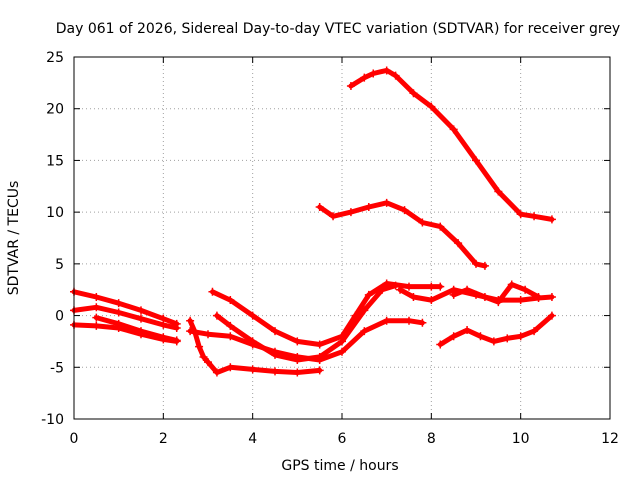 The width and height of the screenshot is (640, 480). I want to click on y-tick-label: 5, so click(59, 265).